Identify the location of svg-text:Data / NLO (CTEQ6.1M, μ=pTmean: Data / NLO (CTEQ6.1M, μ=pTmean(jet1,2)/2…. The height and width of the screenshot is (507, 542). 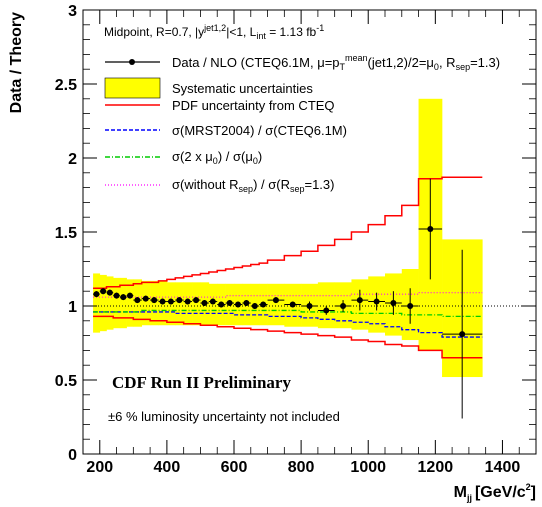
(336, 62).